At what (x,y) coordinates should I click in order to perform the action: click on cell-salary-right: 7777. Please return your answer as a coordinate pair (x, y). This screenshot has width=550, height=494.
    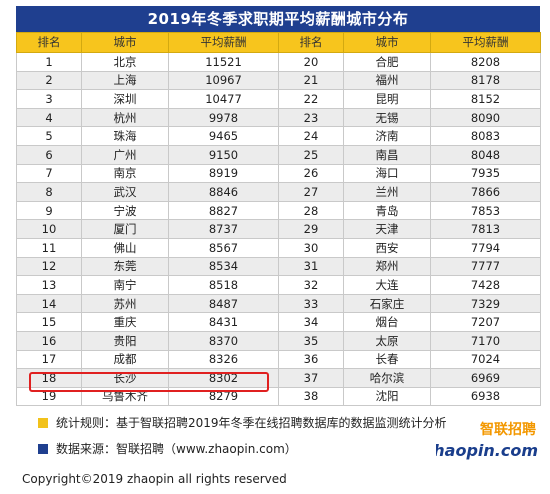
    Looking at the image, I should click on (485, 266).